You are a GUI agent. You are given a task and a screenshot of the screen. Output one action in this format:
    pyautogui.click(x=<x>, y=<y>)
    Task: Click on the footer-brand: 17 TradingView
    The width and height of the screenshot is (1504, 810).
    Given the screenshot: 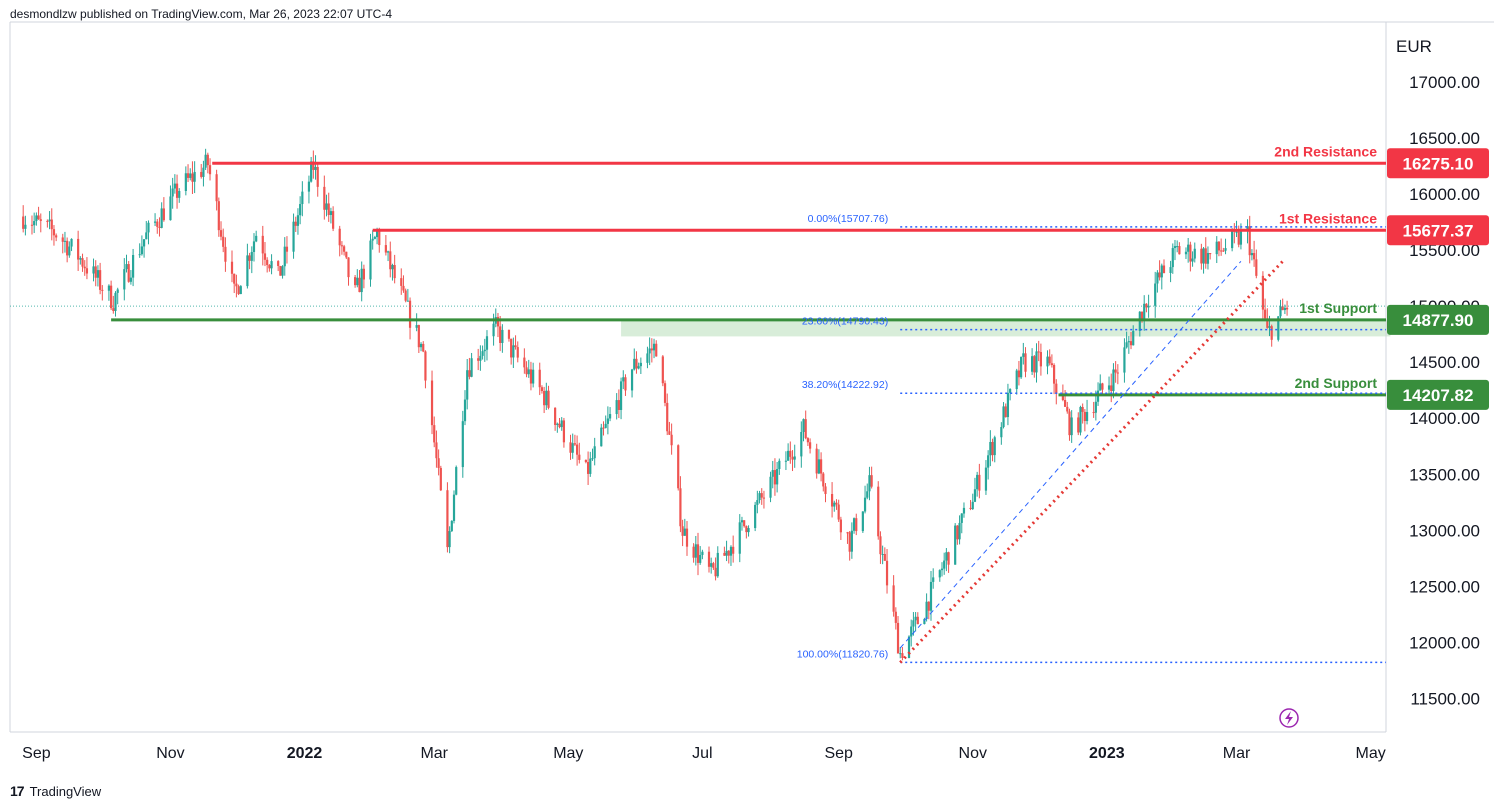 What is the action you would take?
    pyautogui.click(x=55, y=791)
    